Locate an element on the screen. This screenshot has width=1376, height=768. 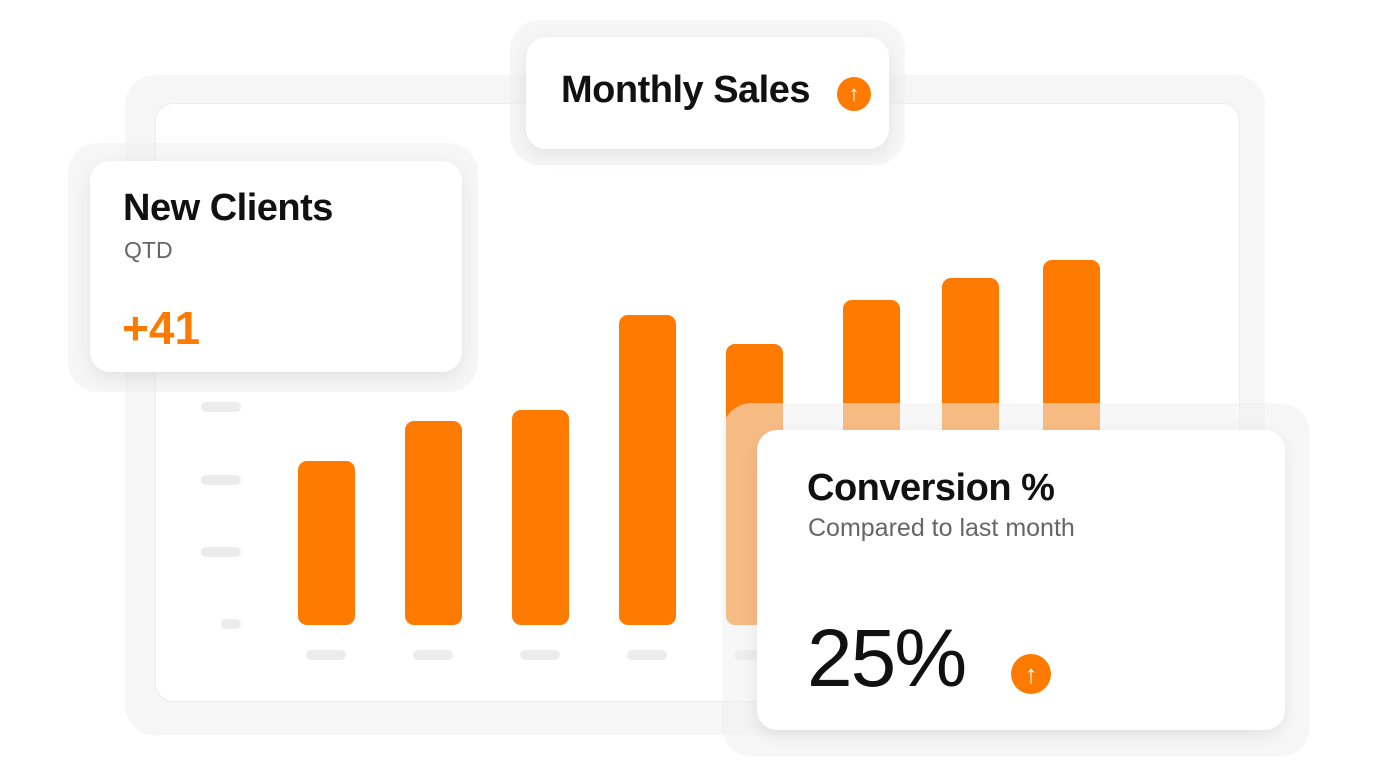
conversion-title: Conversion % is located at coordinates (931, 488).